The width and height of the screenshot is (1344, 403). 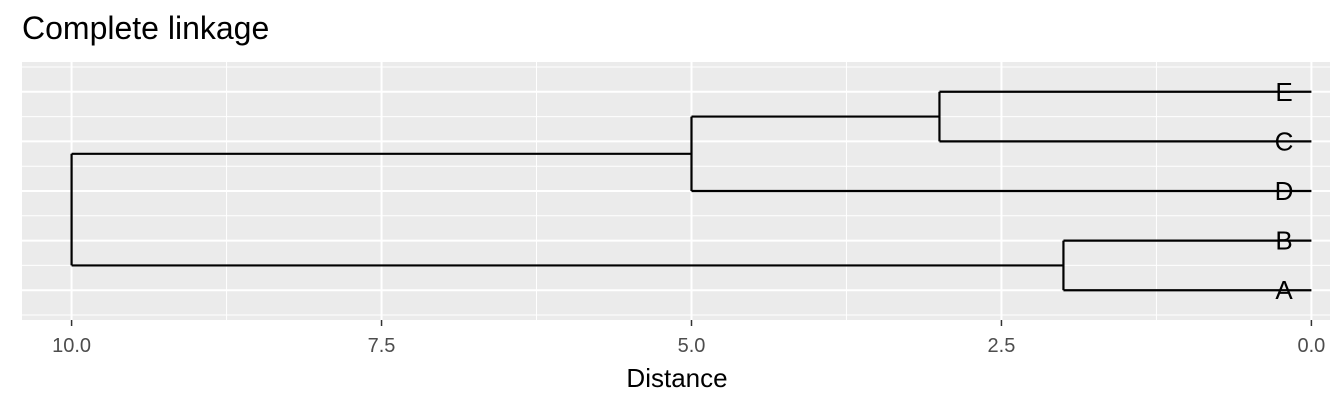 I want to click on x-axis: 10.0 7.5 5.0 2.5 0.0, so click(x=688, y=338).